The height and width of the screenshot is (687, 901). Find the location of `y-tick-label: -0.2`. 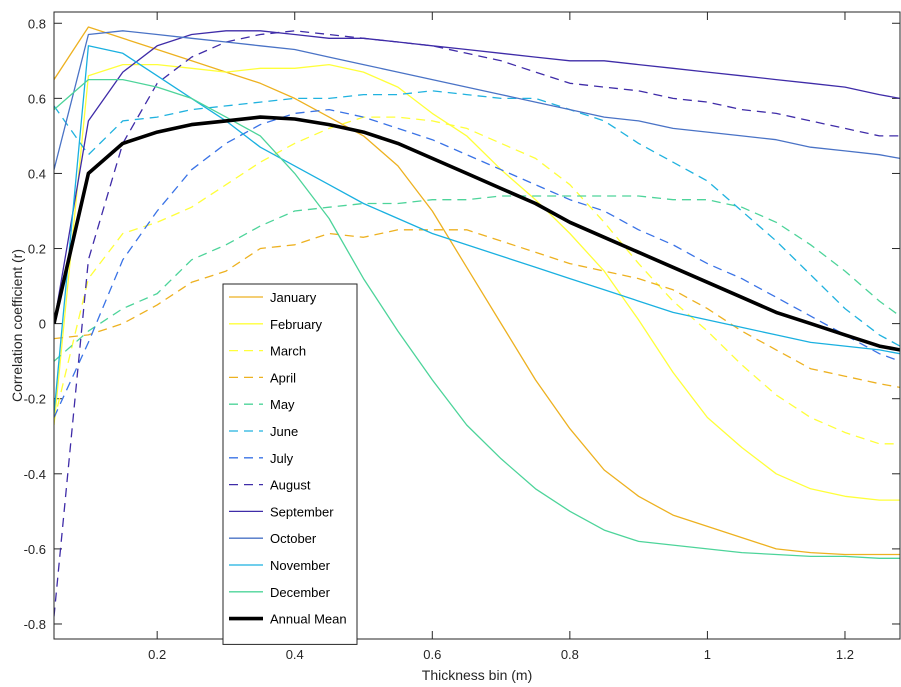

y-tick-label: -0.2 is located at coordinates (35, 399).